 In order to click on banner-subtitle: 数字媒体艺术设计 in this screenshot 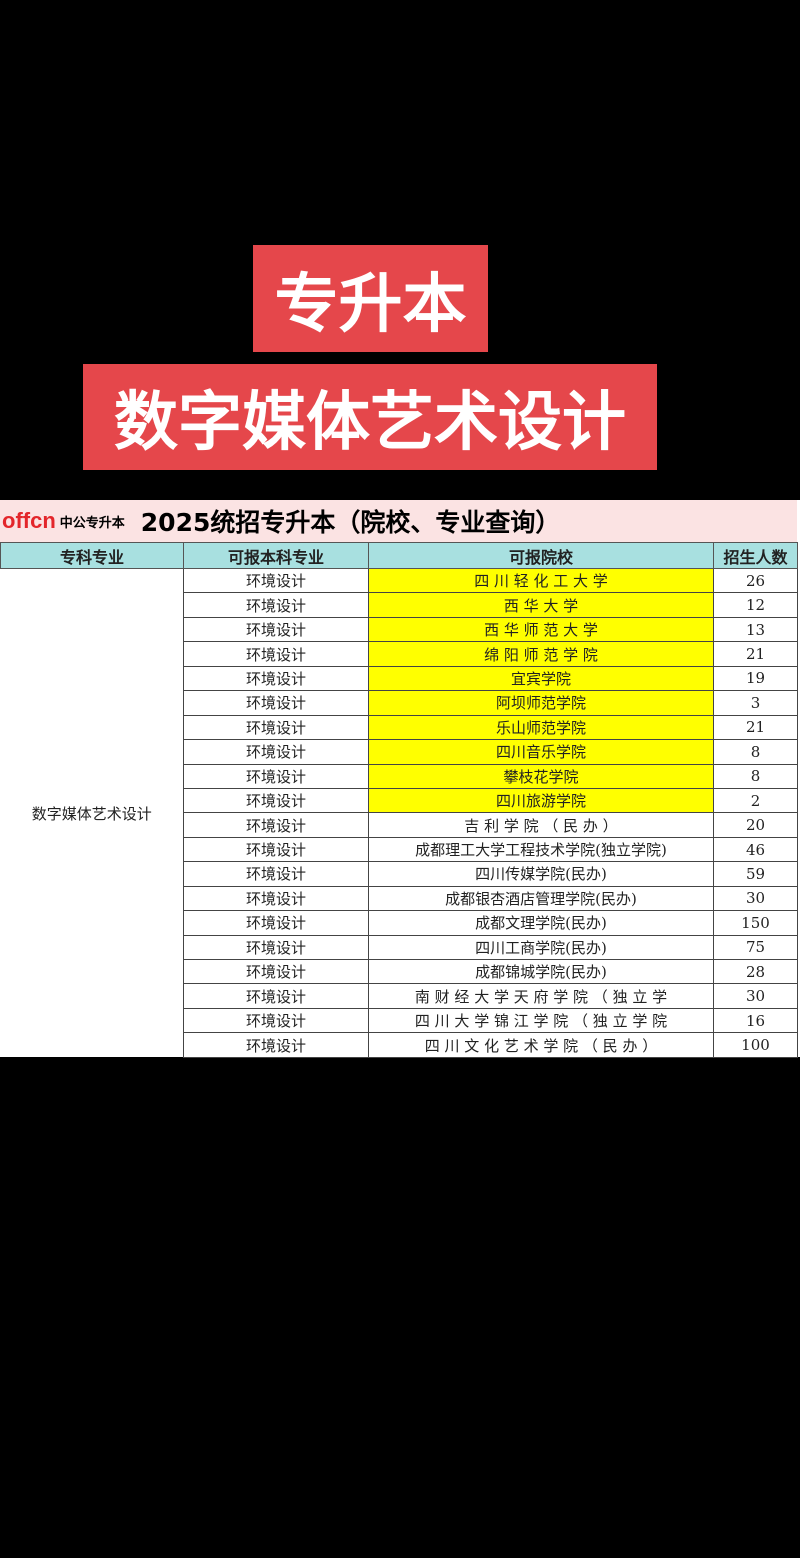, I will do `click(370, 417)`.